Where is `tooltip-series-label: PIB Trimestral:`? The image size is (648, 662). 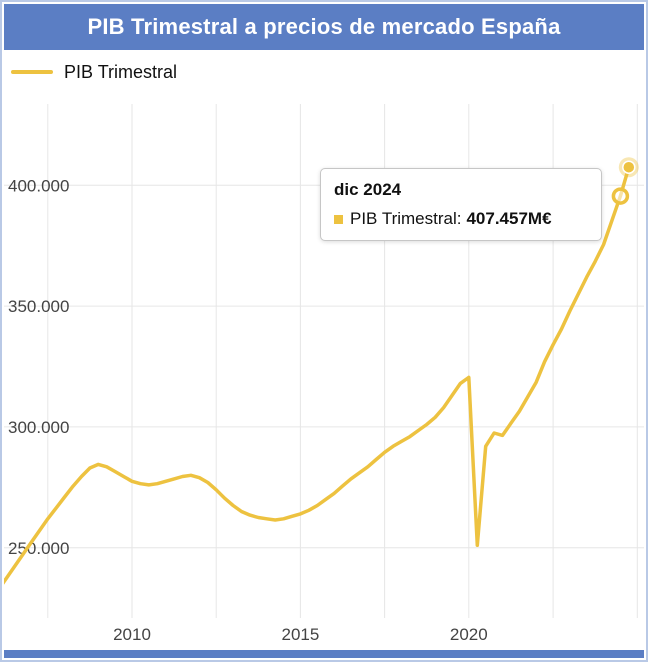
tooltip-series-label: PIB Trimestral: is located at coordinates (406, 218).